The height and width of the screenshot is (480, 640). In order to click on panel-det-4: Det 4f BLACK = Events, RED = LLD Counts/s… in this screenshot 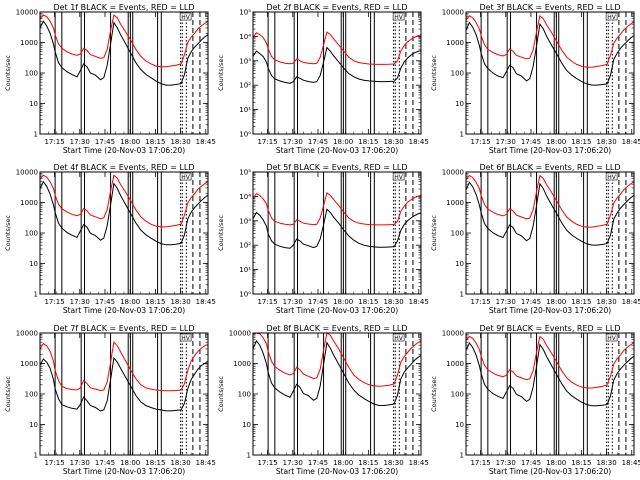, I will do `click(110, 239)`.